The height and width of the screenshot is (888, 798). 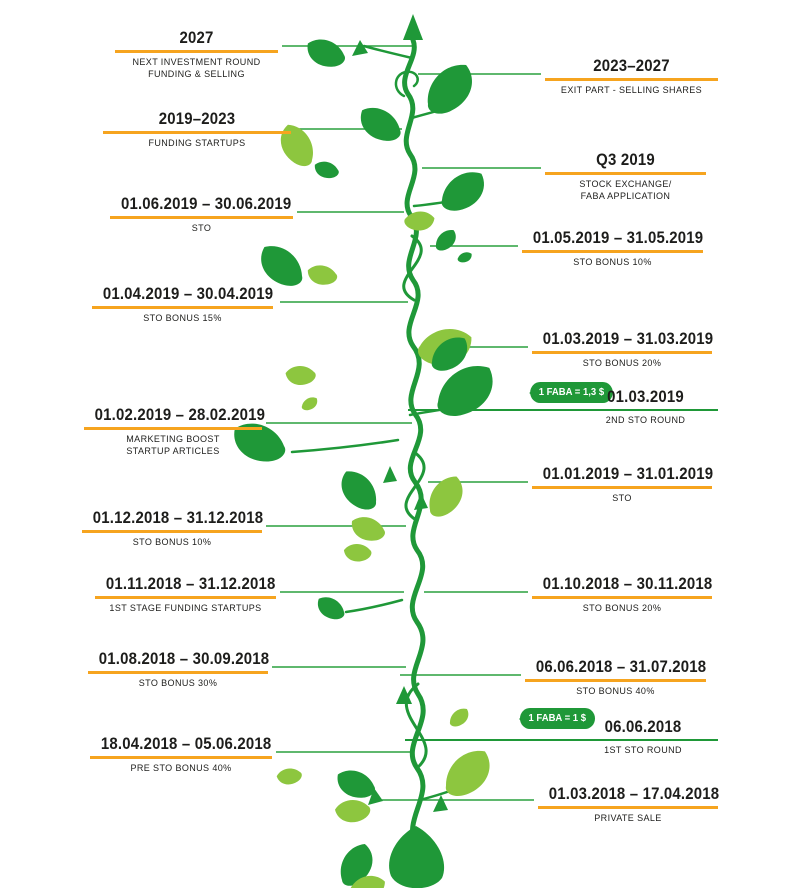 I want to click on milestone: 01.12.2018 – 31.12.2018 STO BONUS 10%, so click(x=173, y=528).